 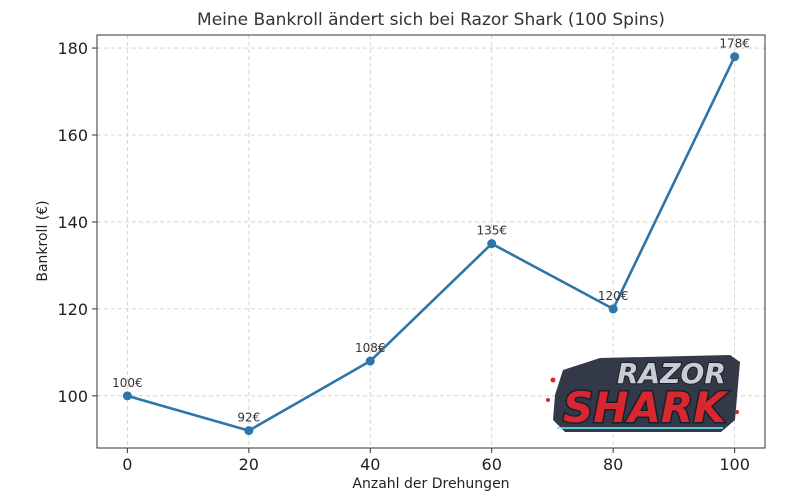 What do you see at coordinates (492, 464) in the screenshot?
I see `x-tick-label: 60` at bounding box center [492, 464].